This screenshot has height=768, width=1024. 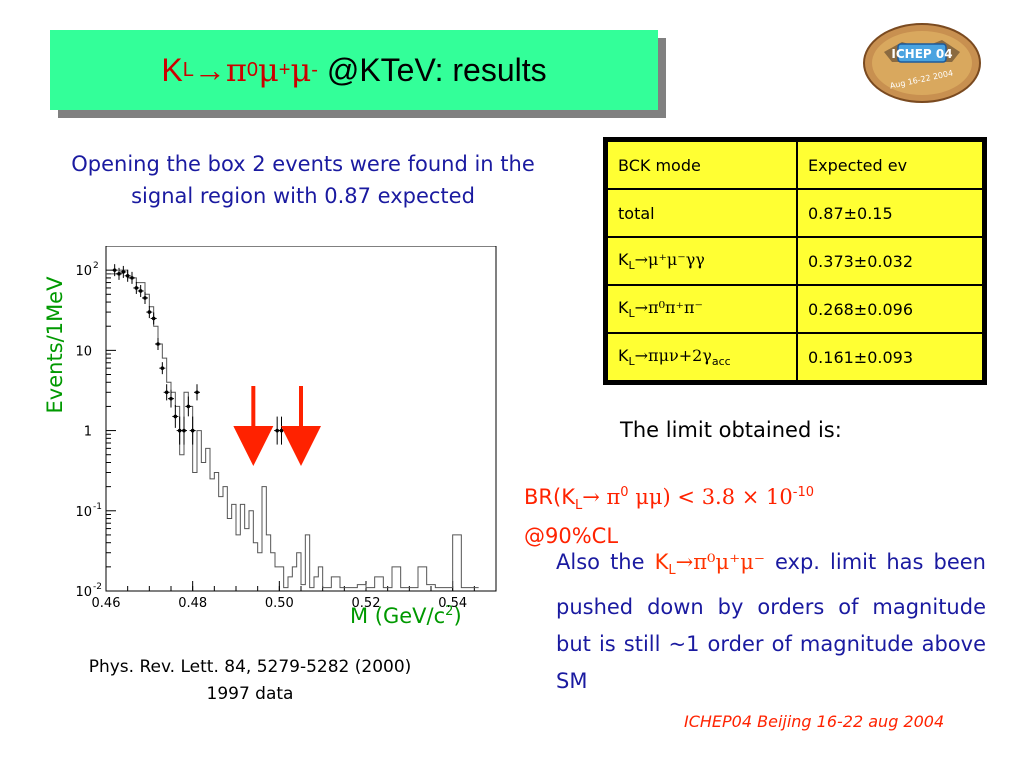 I want to click on x-tick-label: 0.52, so click(x=366, y=603).